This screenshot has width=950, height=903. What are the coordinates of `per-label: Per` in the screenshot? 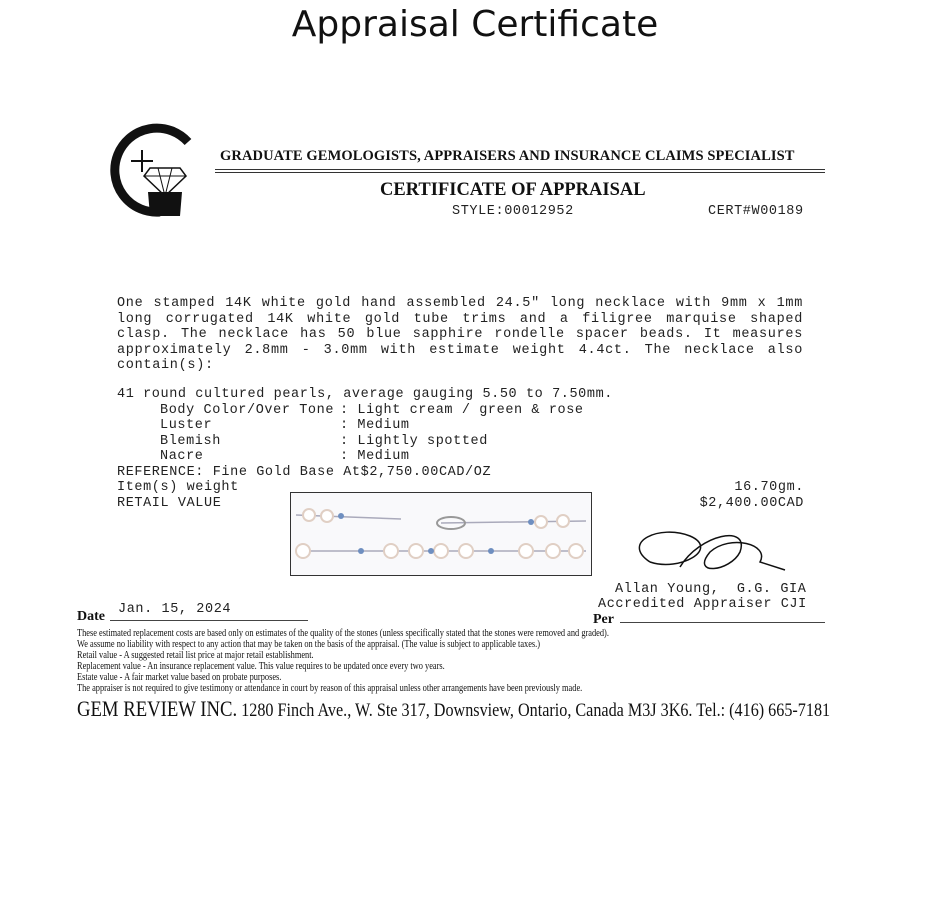 It's located at (603, 619).